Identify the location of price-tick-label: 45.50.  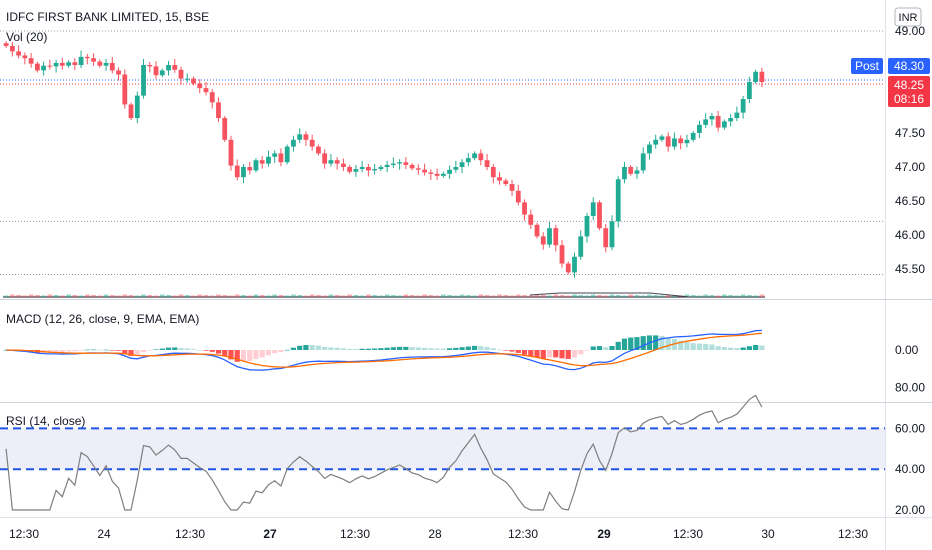
(910, 269).